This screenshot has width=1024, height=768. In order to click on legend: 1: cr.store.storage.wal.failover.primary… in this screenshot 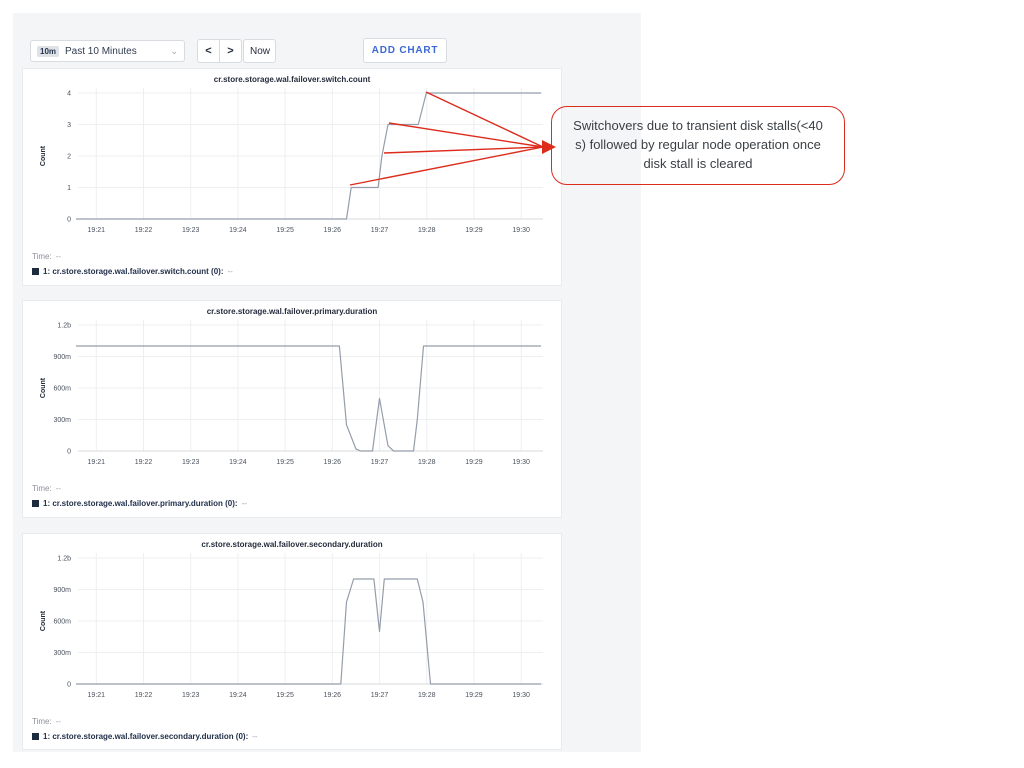, I will do `click(139, 503)`.